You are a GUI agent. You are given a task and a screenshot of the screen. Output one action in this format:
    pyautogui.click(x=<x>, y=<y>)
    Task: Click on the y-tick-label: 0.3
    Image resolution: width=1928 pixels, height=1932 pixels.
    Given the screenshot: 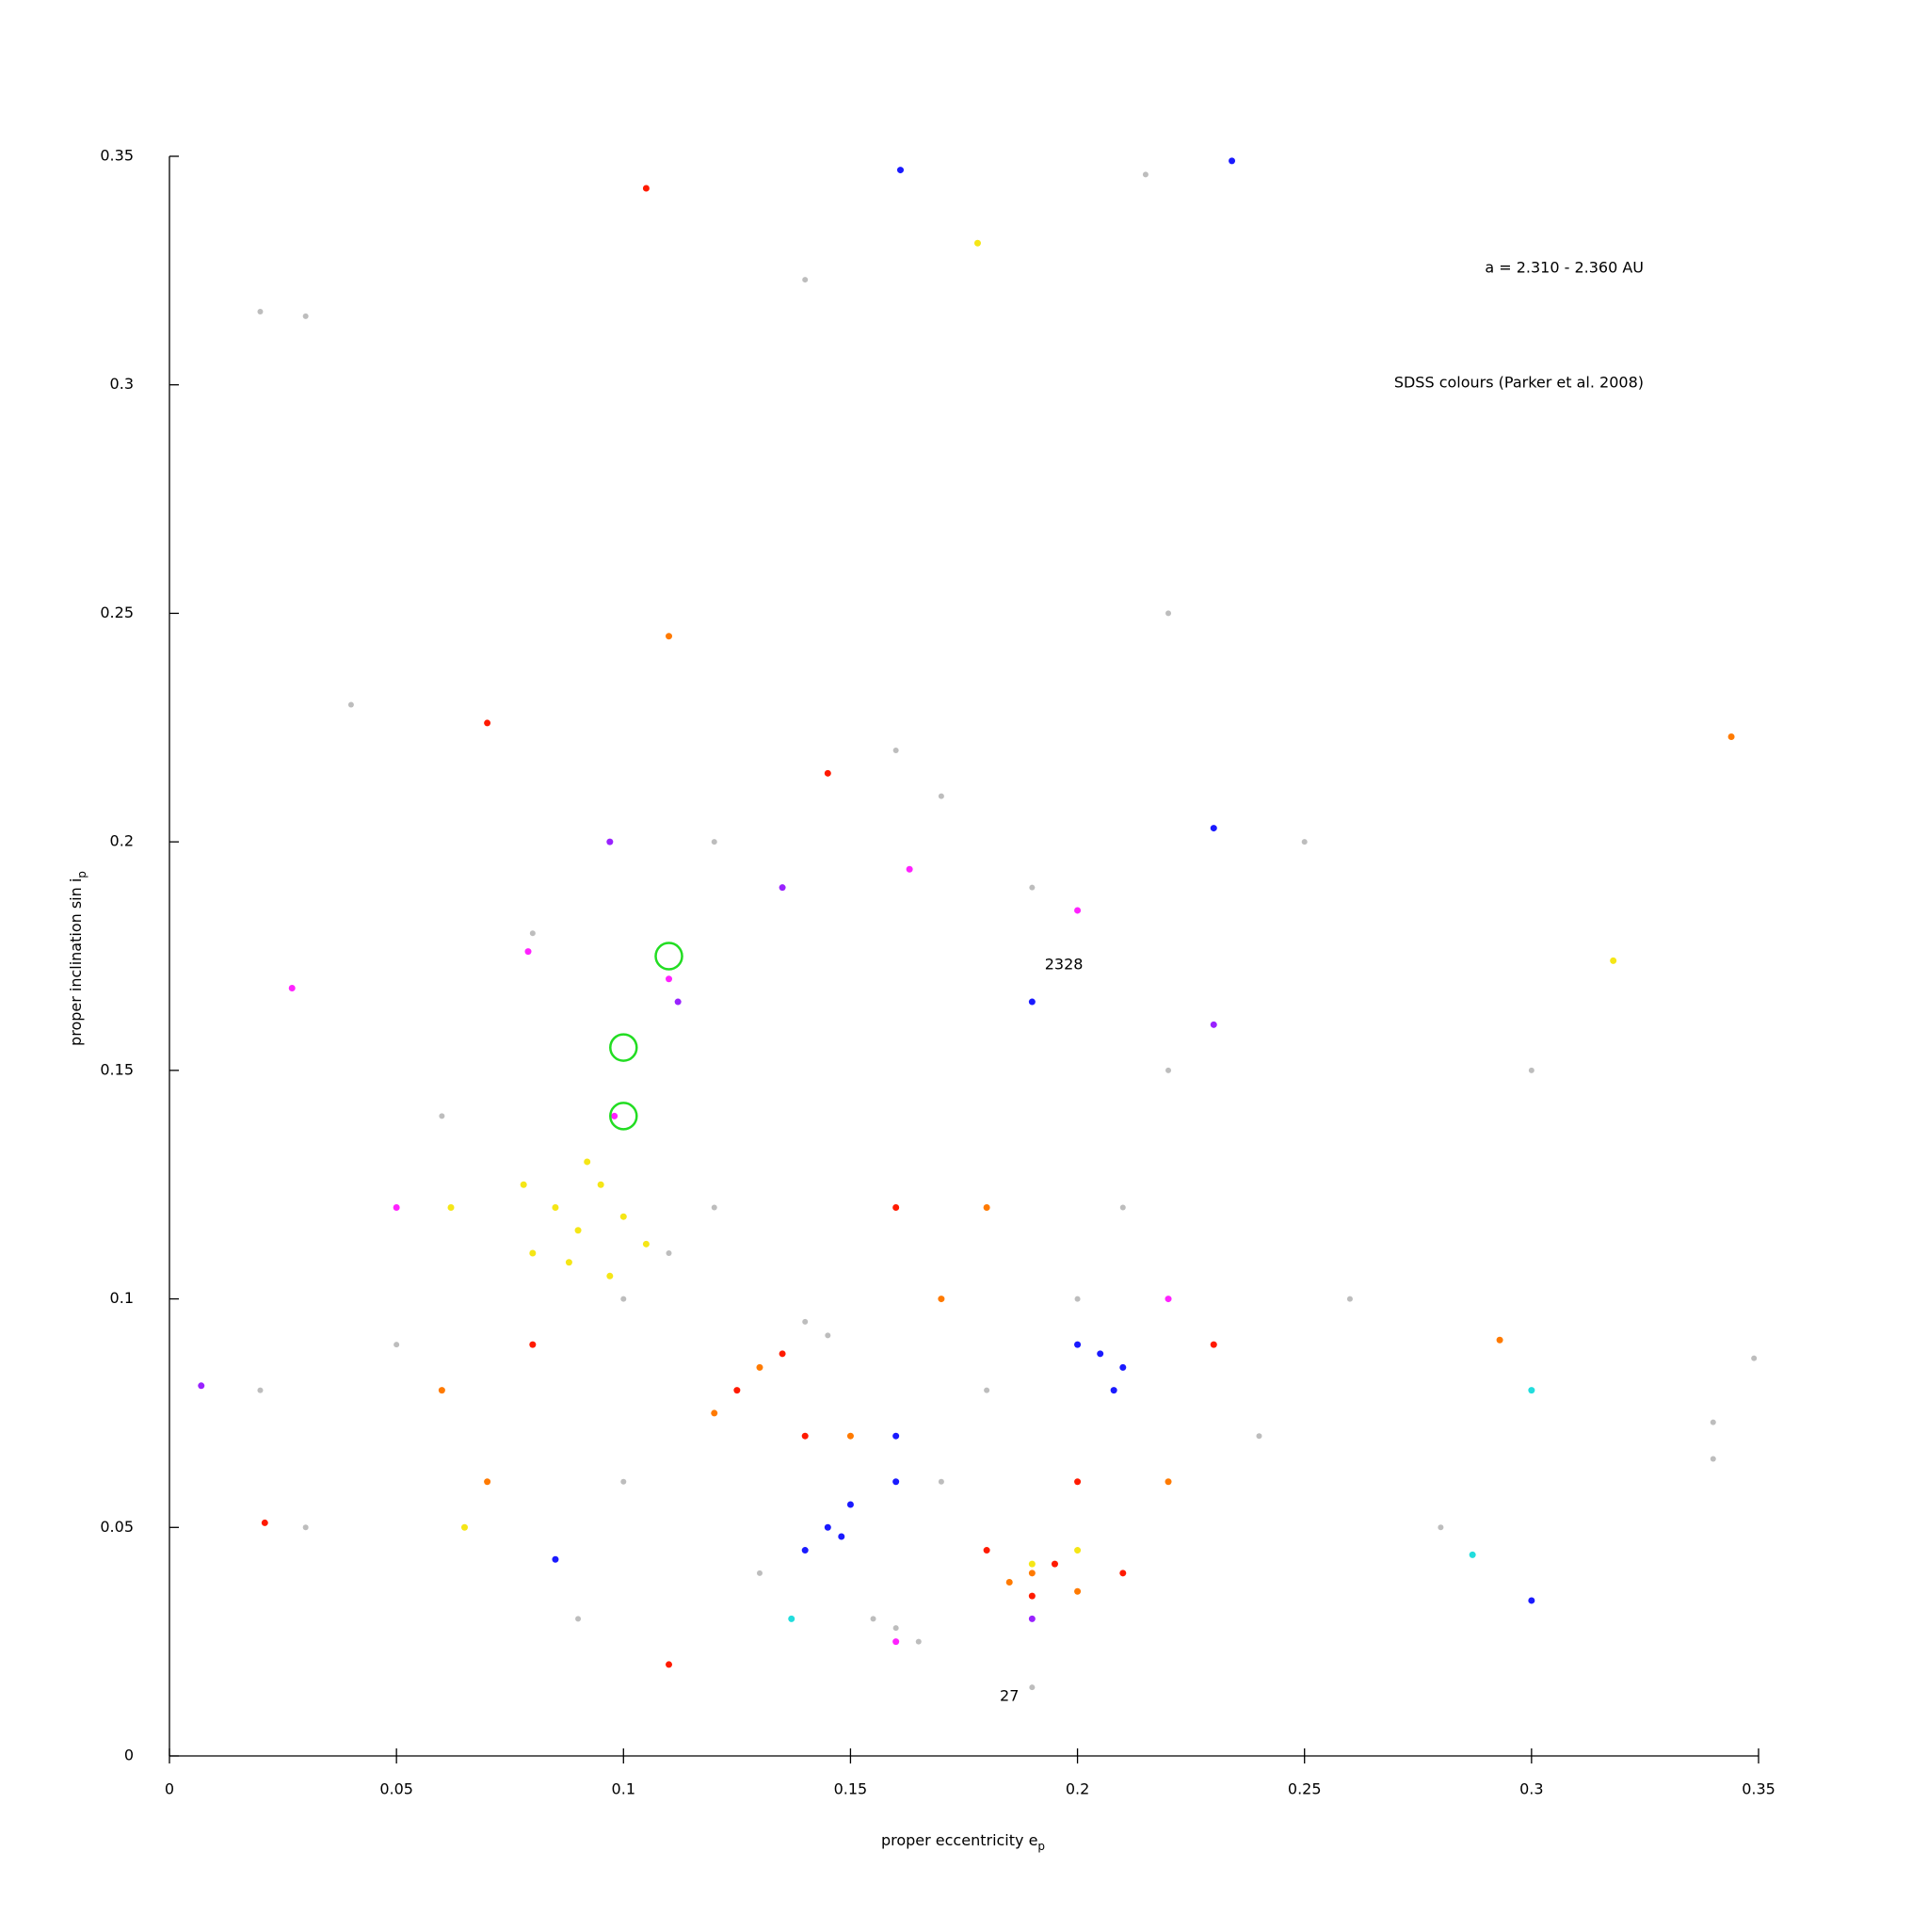 What is the action you would take?
    pyautogui.click(x=122, y=384)
    